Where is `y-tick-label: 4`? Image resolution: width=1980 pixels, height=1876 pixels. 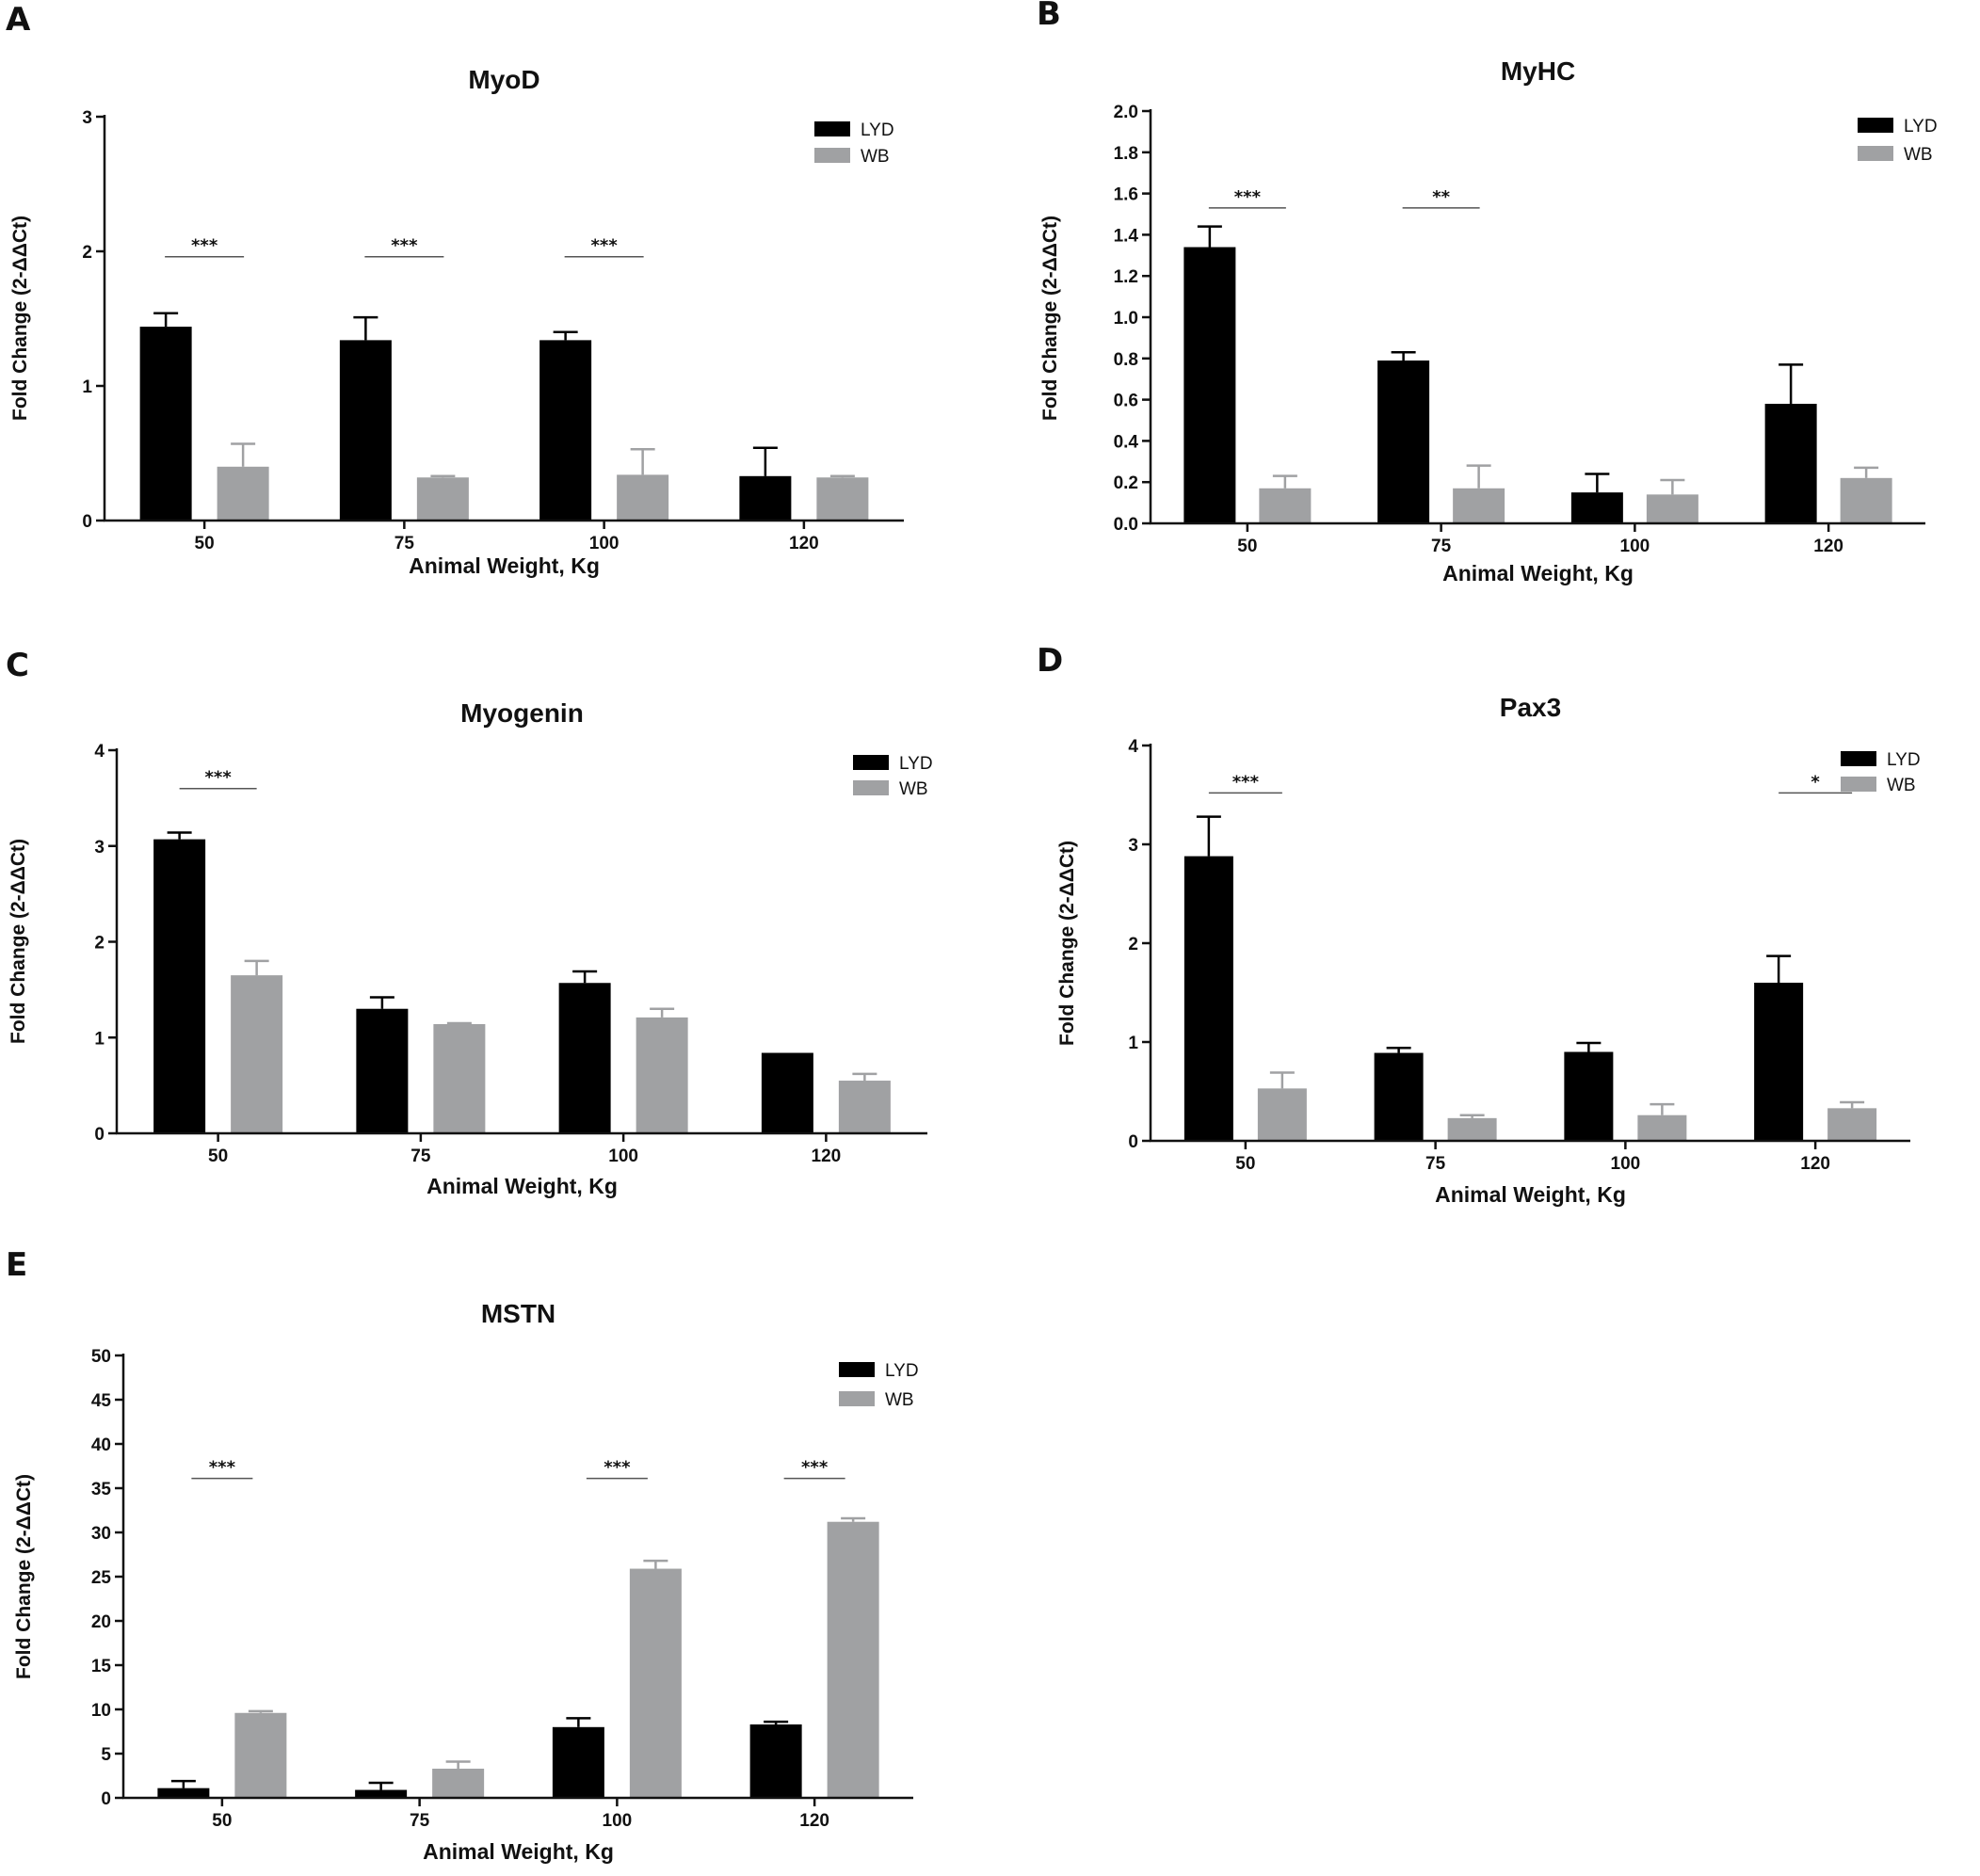 y-tick-label: 4 is located at coordinates (1133, 747).